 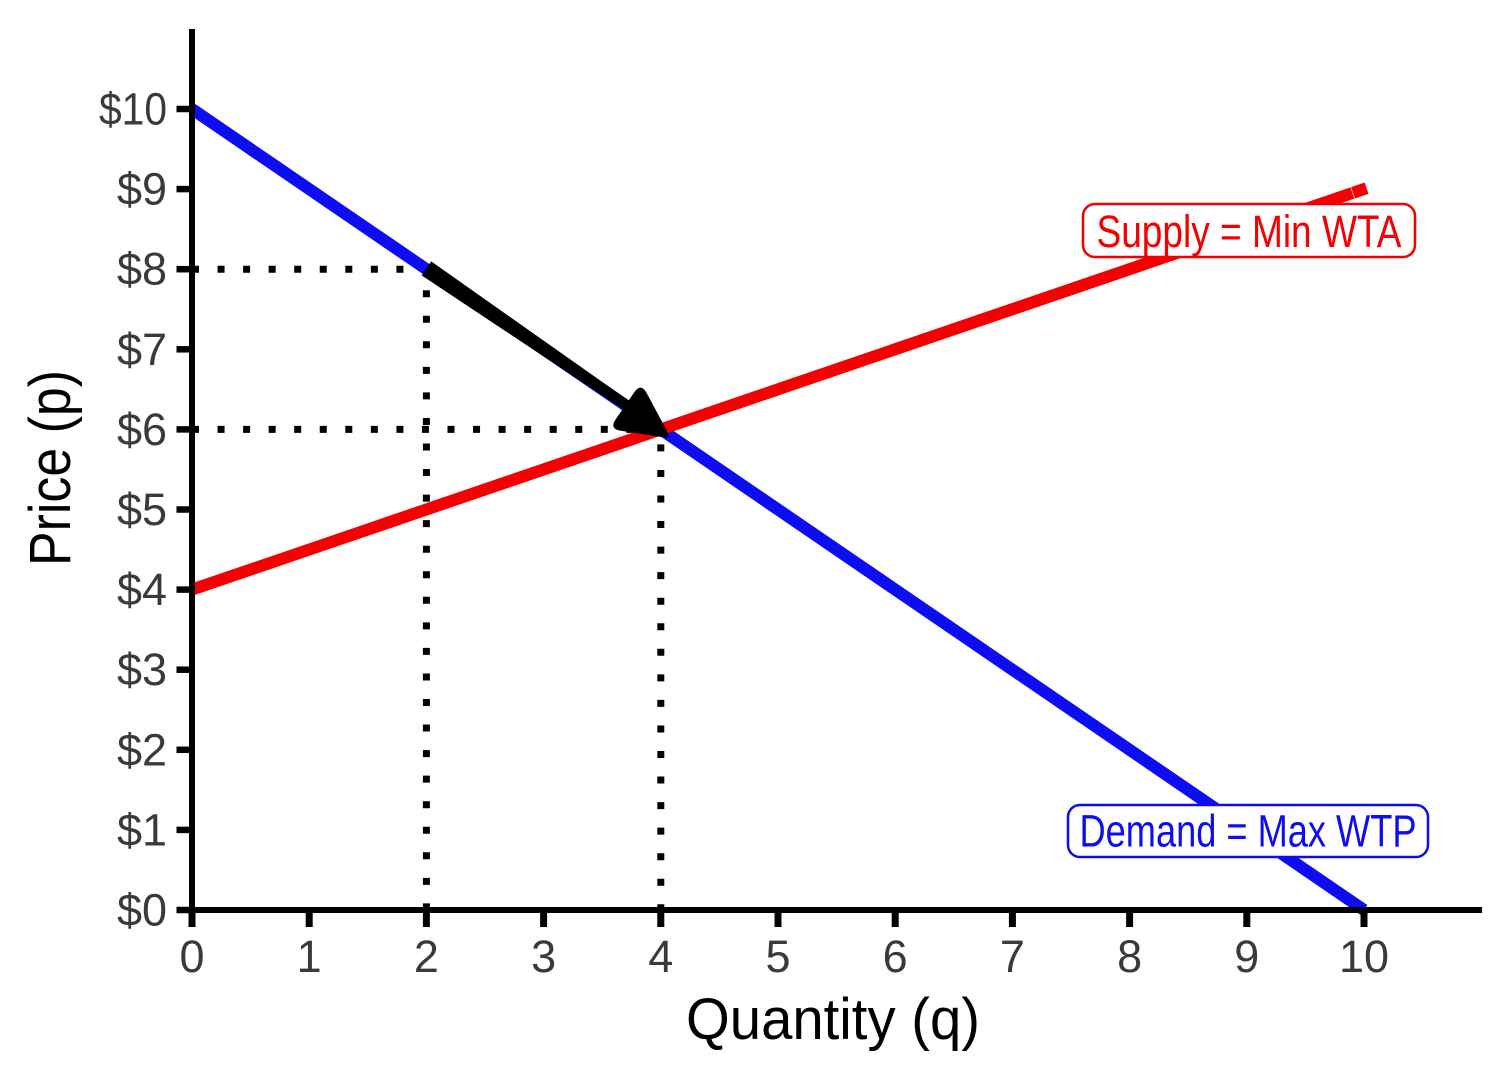 What do you see at coordinates (142, 910) in the screenshot?
I see `svg-text: $0` at bounding box center [142, 910].